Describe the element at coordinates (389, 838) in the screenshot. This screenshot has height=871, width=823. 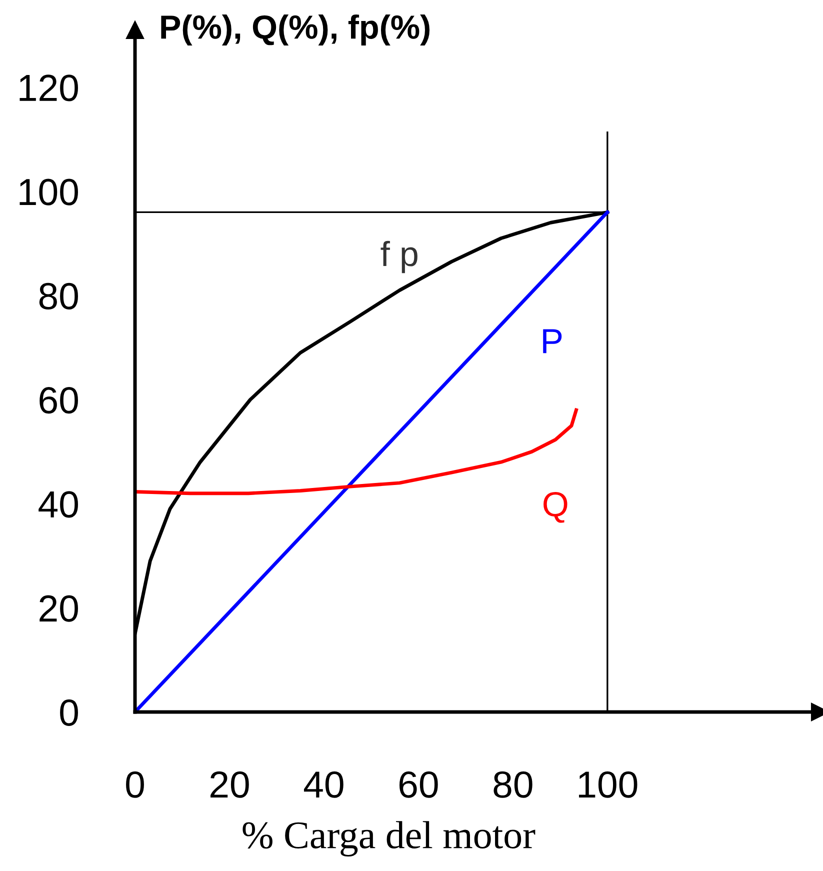
I see `x-axis-title: % Carga del motor` at that location.